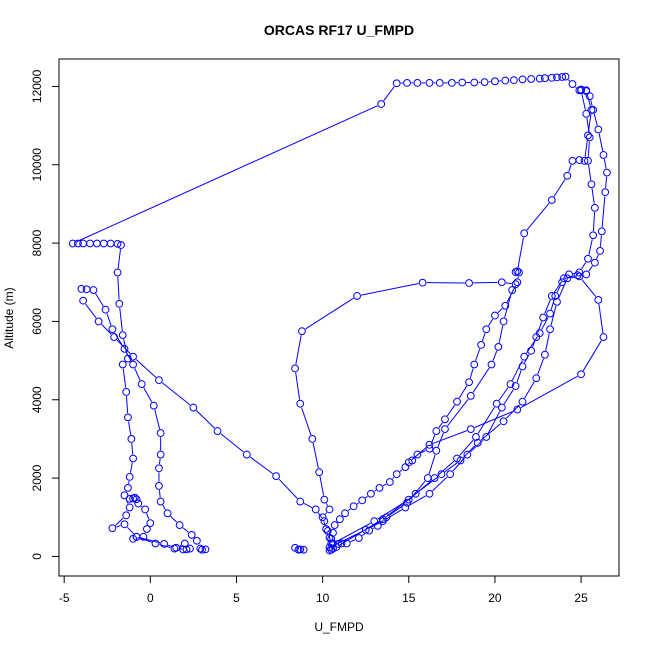 Image resolution: width=650 pixels, height=650 pixels. Describe the element at coordinates (150, 598) in the screenshot. I see `x-tick-label: 0` at that location.